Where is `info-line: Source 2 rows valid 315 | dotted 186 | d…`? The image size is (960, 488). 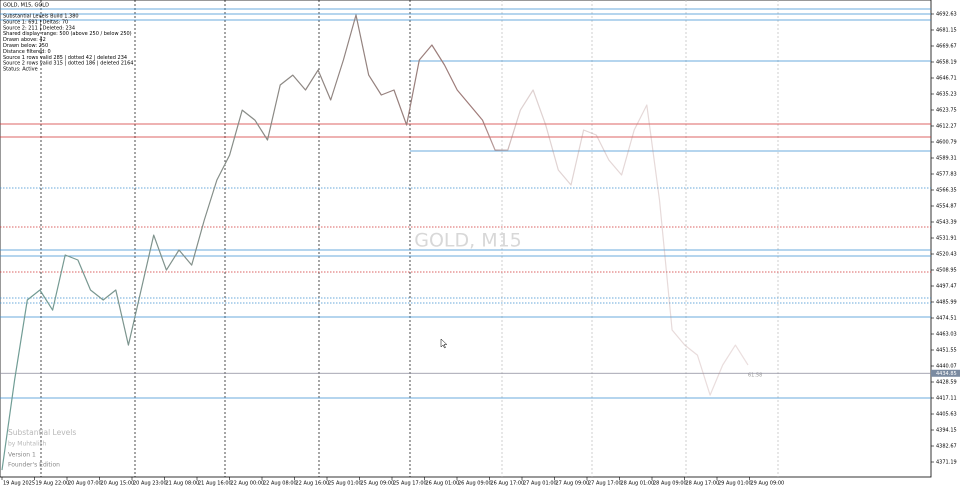
info-line: Source 2 rows valid 315 | dotted 186 | d… is located at coordinates (68, 64).